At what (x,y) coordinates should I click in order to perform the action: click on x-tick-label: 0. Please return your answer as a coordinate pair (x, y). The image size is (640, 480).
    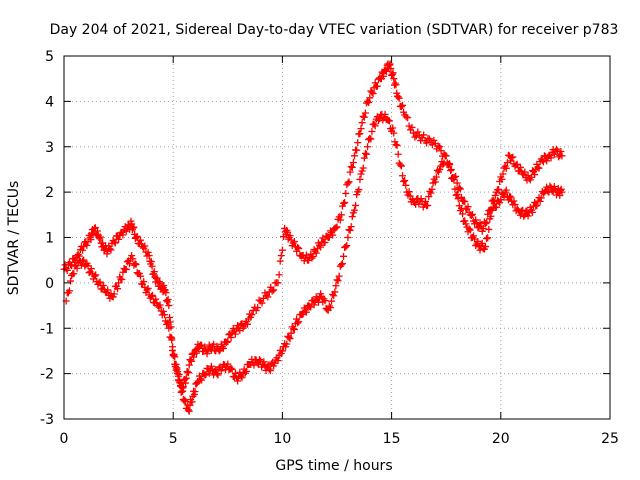
    Looking at the image, I should click on (64, 439).